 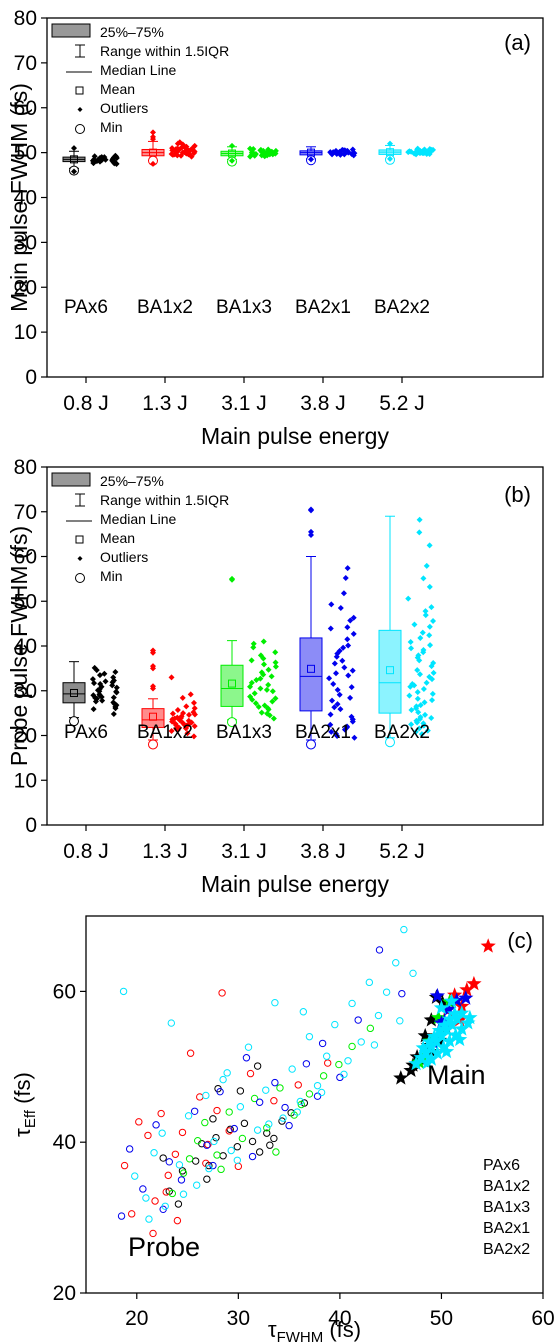 I want to click on y-tick-label: 10, so click(x=25, y=780).